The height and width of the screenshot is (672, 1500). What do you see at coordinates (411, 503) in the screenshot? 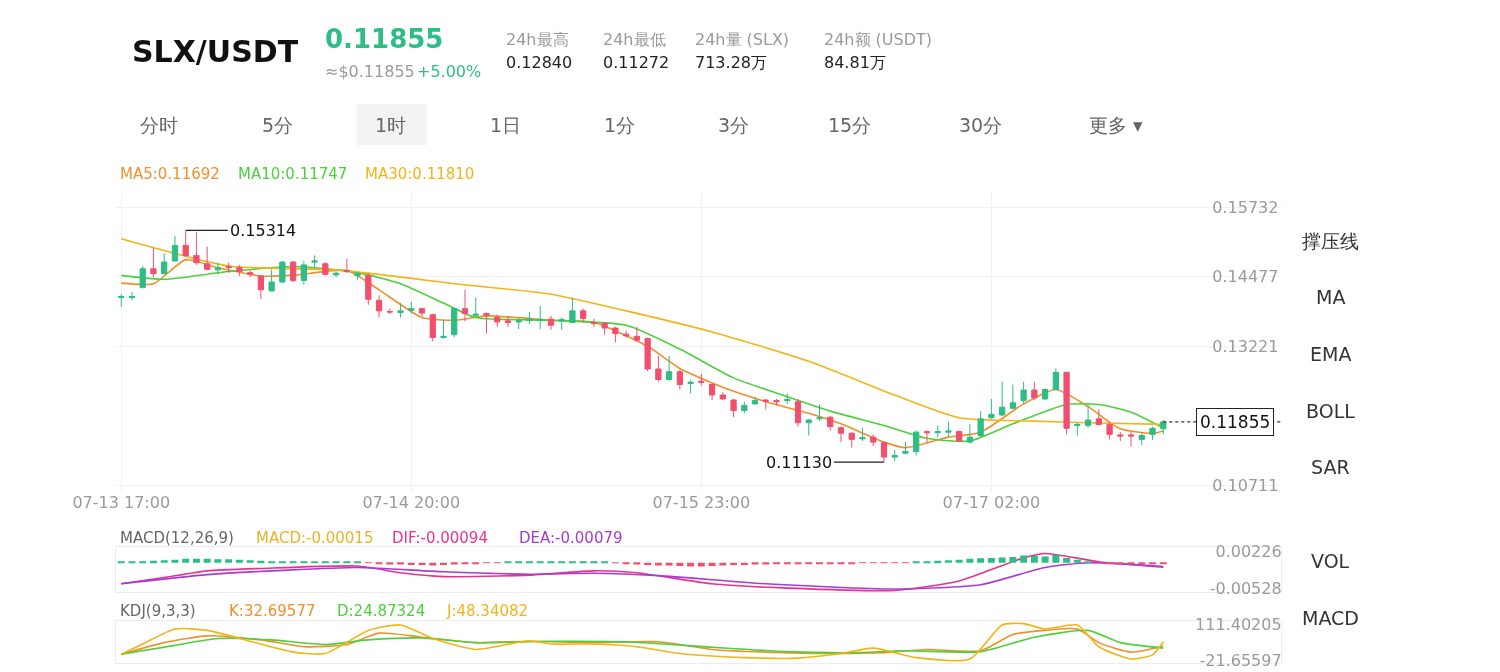
I see `x-tick-label: 07-14 20:00` at bounding box center [411, 503].